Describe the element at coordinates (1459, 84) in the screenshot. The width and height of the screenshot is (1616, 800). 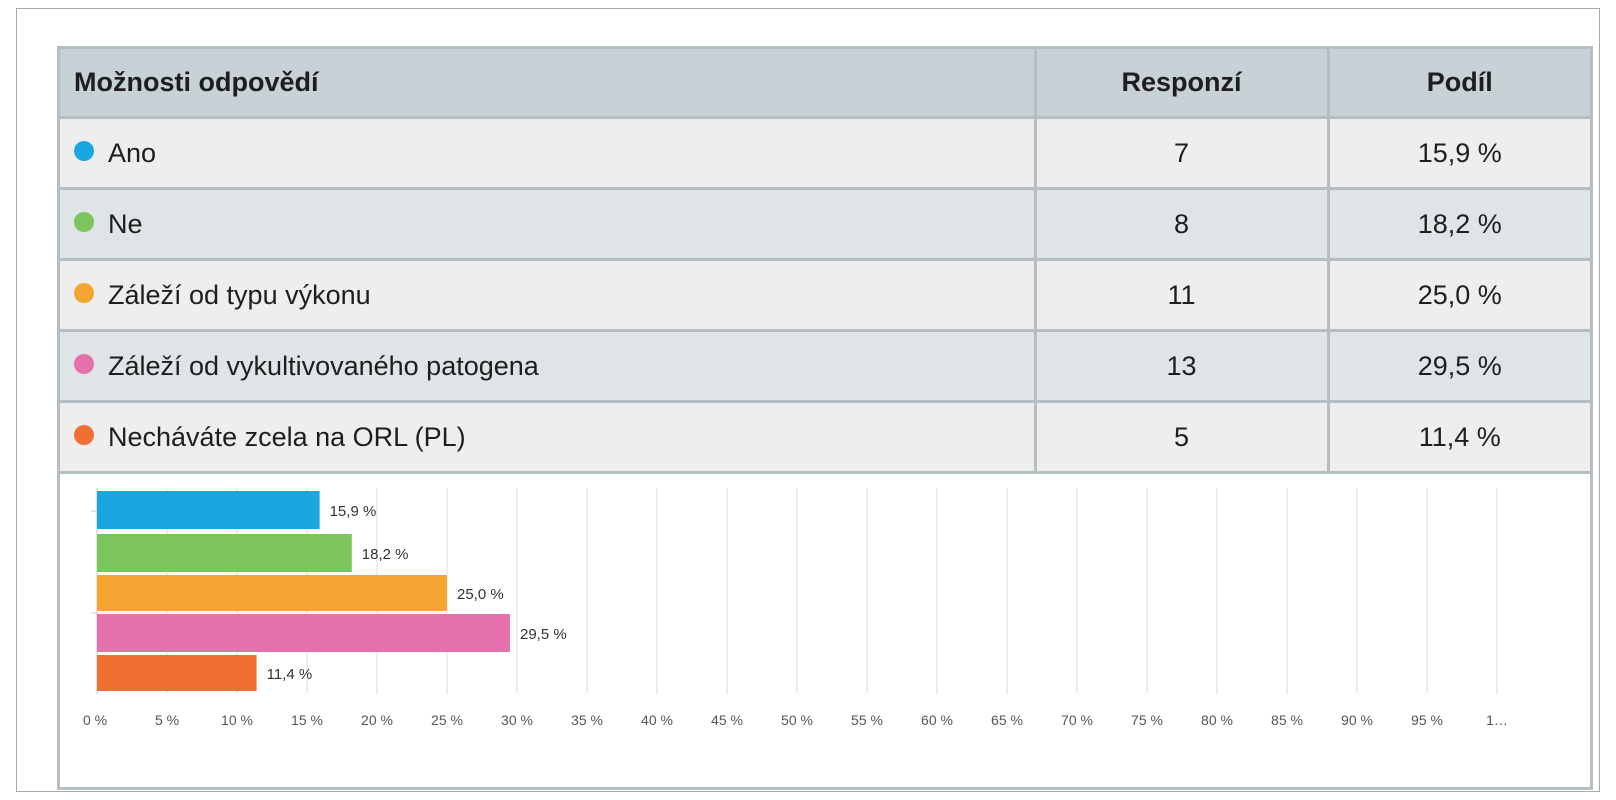
I see `column-header-share: Podíl` at that location.